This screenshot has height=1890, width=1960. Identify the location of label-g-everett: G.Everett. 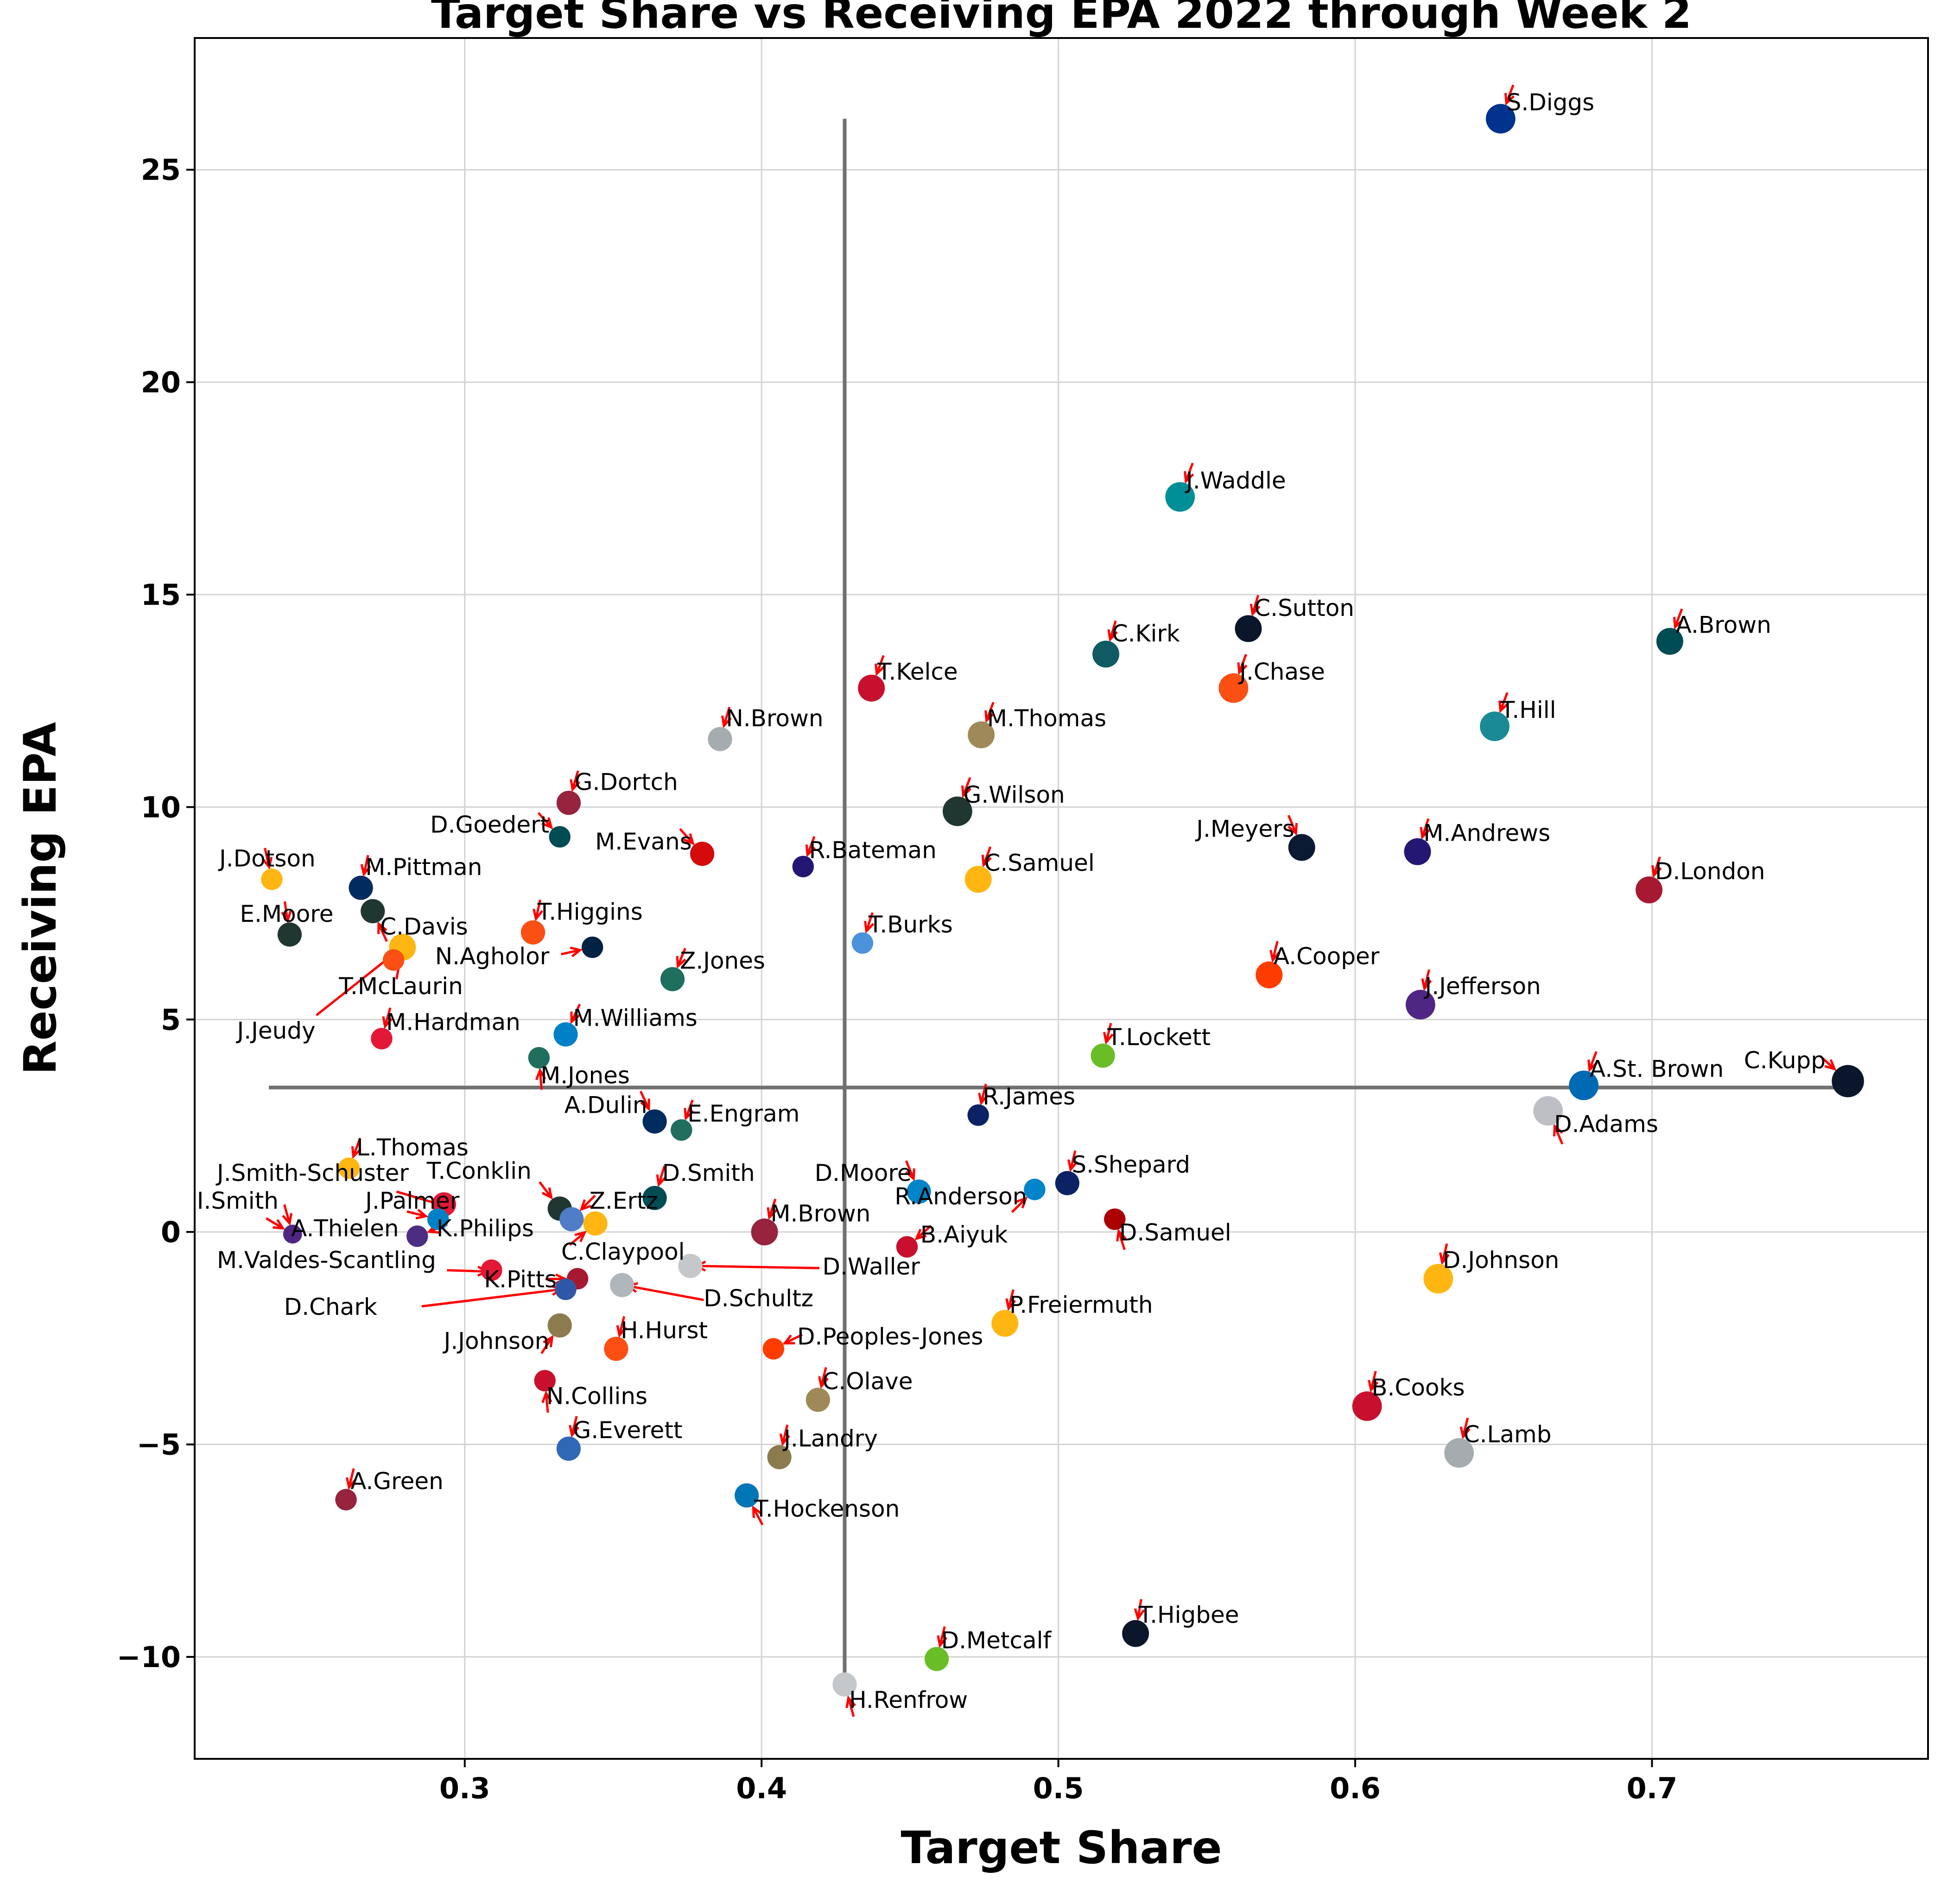
(628, 1430).